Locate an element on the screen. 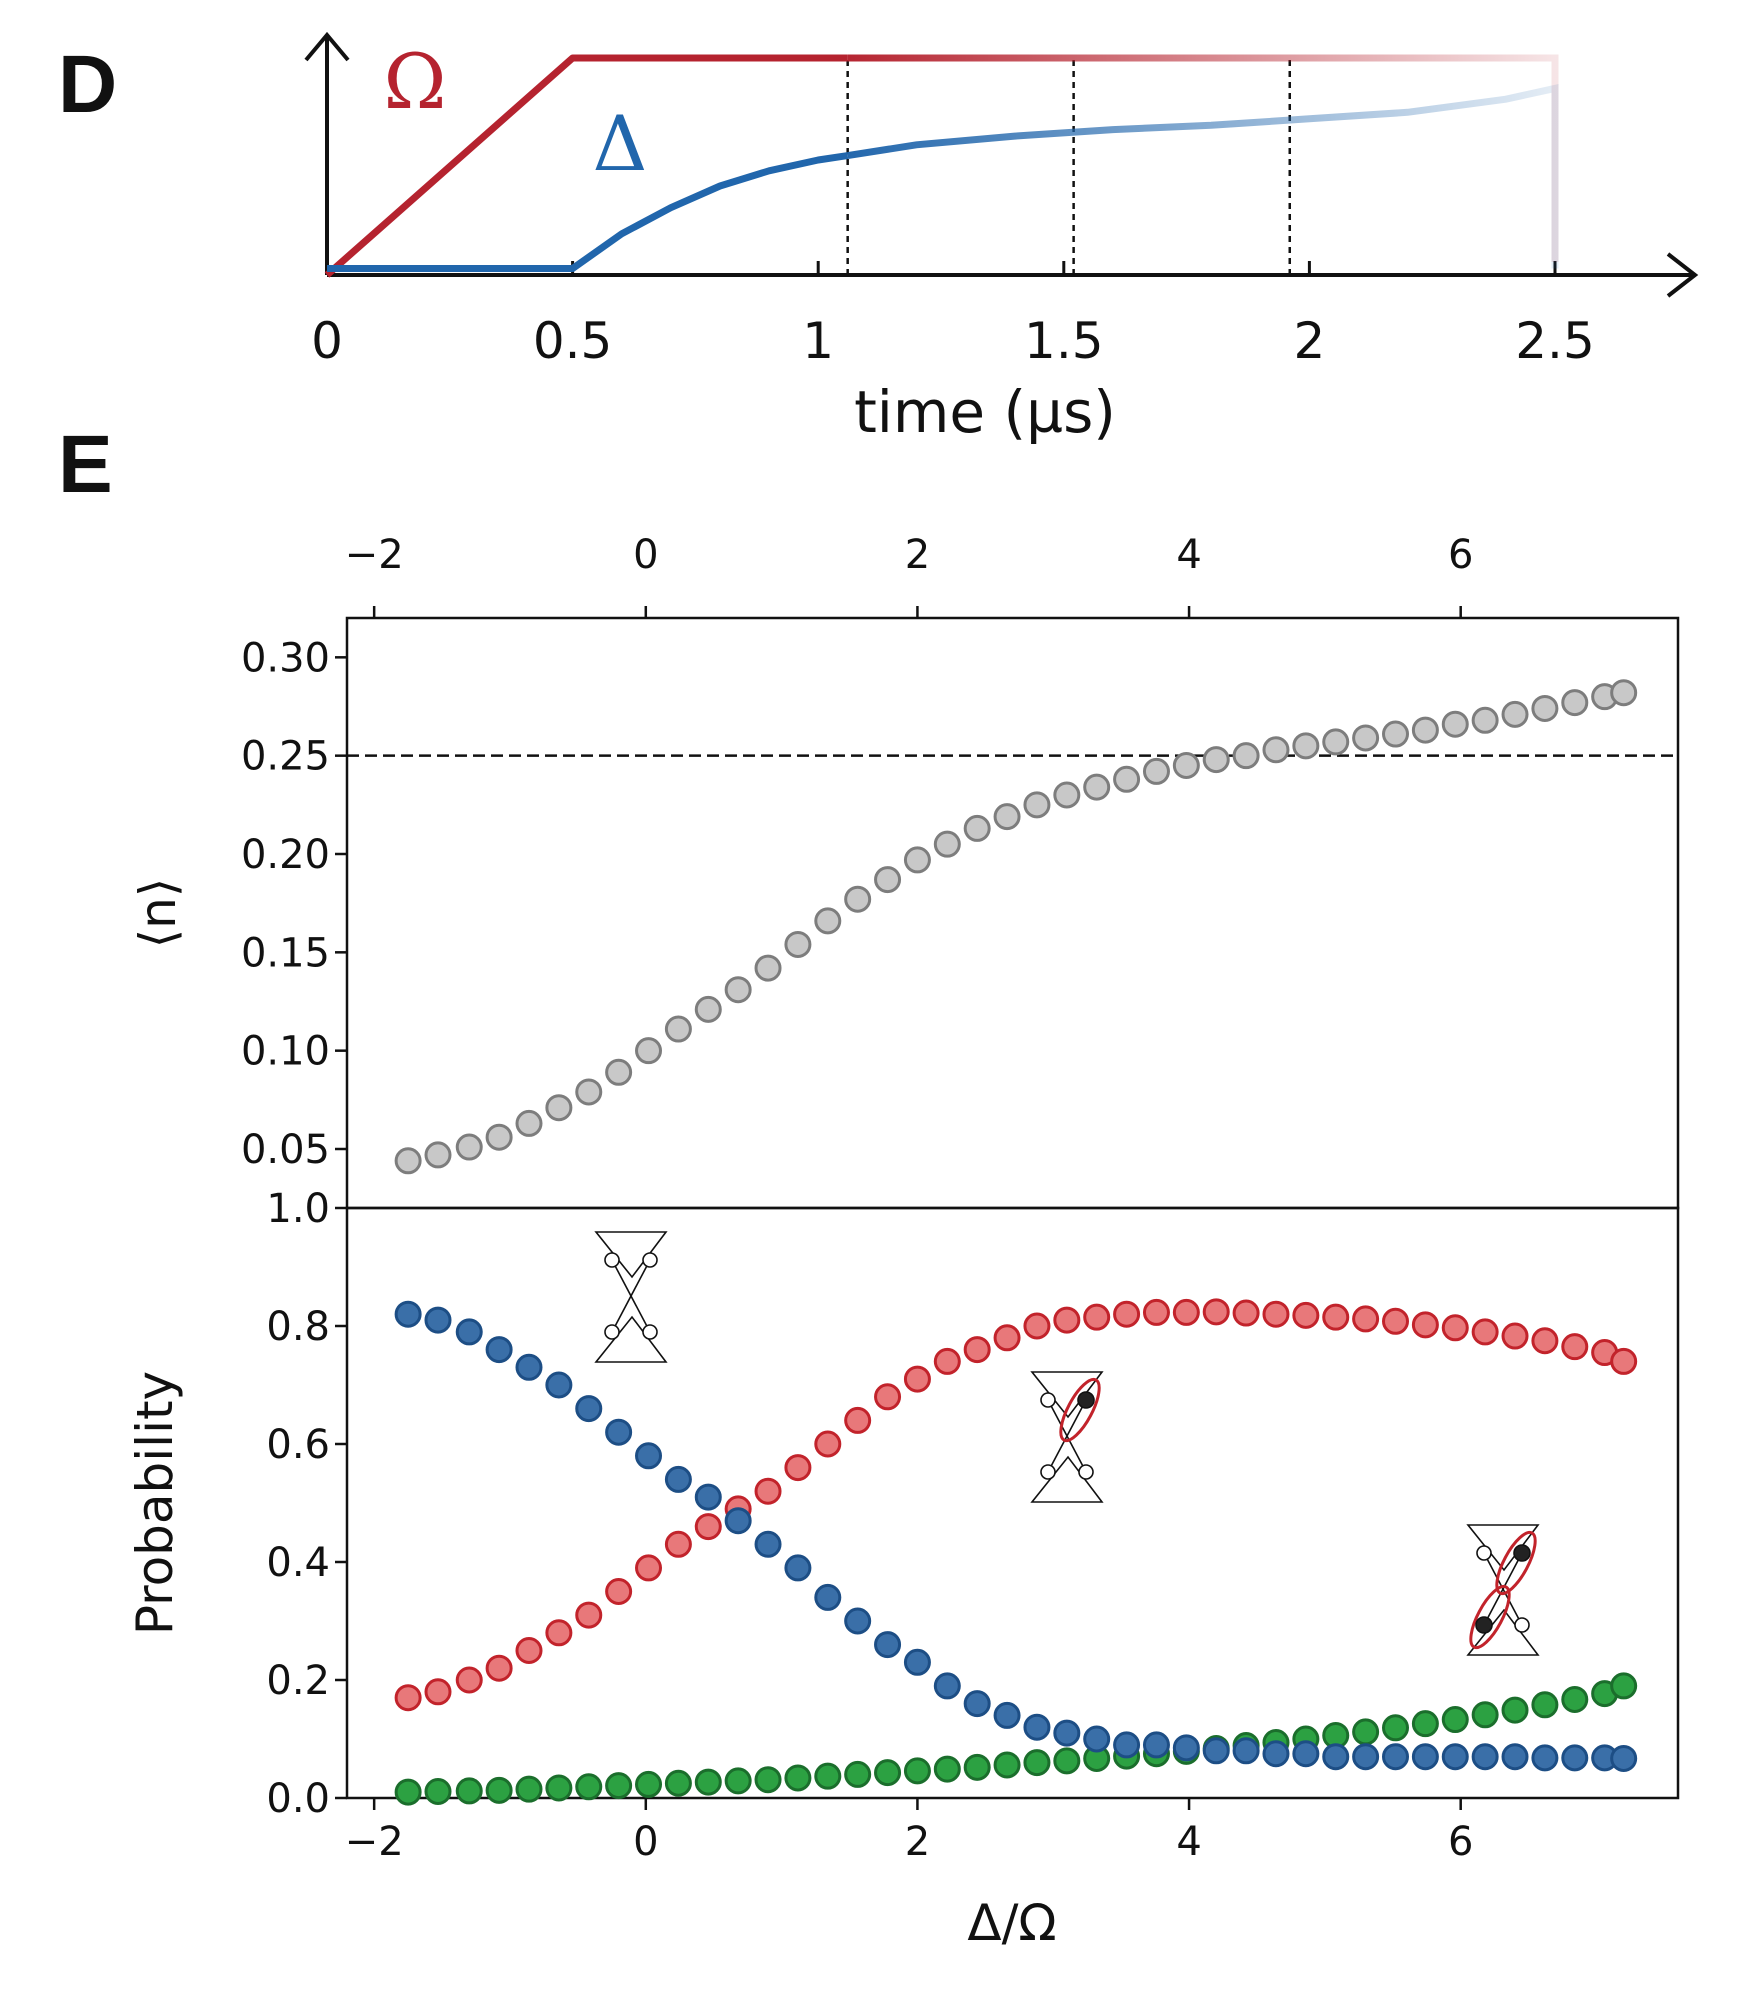 The height and width of the screenshot is (1990, 1764). d-y-axis-arrow is located at coordinates (327, 46).